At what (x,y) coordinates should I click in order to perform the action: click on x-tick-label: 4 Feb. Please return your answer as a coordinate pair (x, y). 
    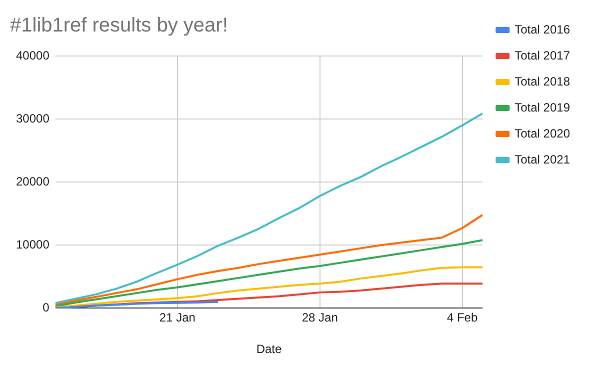
    Looking at the image, I should click on (462, 317).